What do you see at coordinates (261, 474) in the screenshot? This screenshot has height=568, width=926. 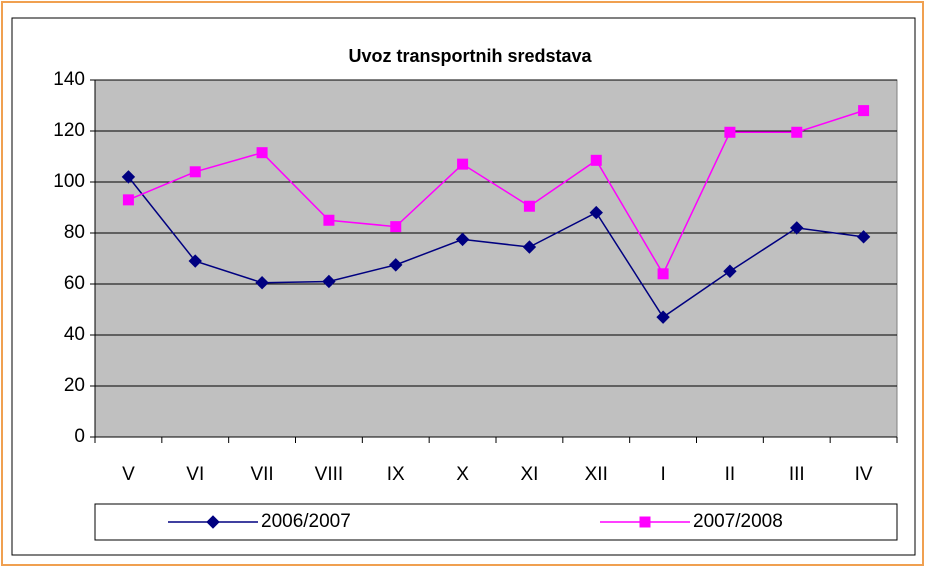 I see `x-tick-label: VII` at bounding box center [261, 474].